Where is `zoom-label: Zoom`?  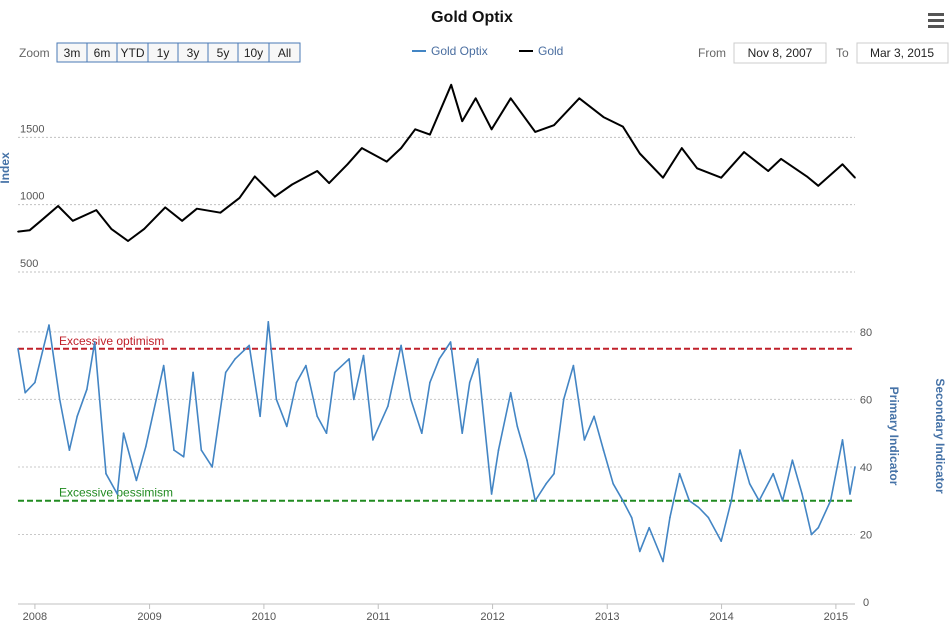
zoom-label: Zoom is located at coordinates (34, 53).